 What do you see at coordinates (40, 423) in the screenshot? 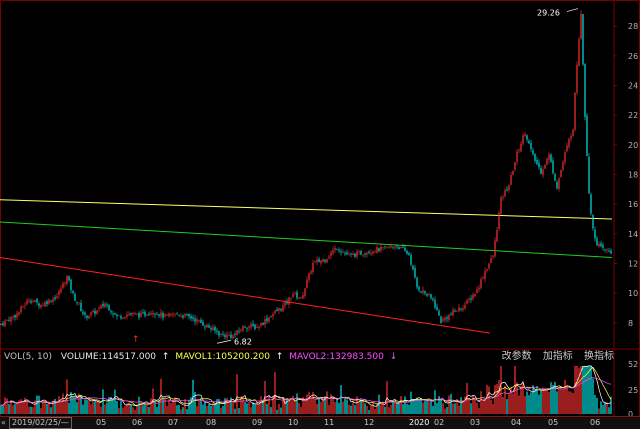
I see `start-date-box: 2019/02/25/—` at bounding box center [40, 423].